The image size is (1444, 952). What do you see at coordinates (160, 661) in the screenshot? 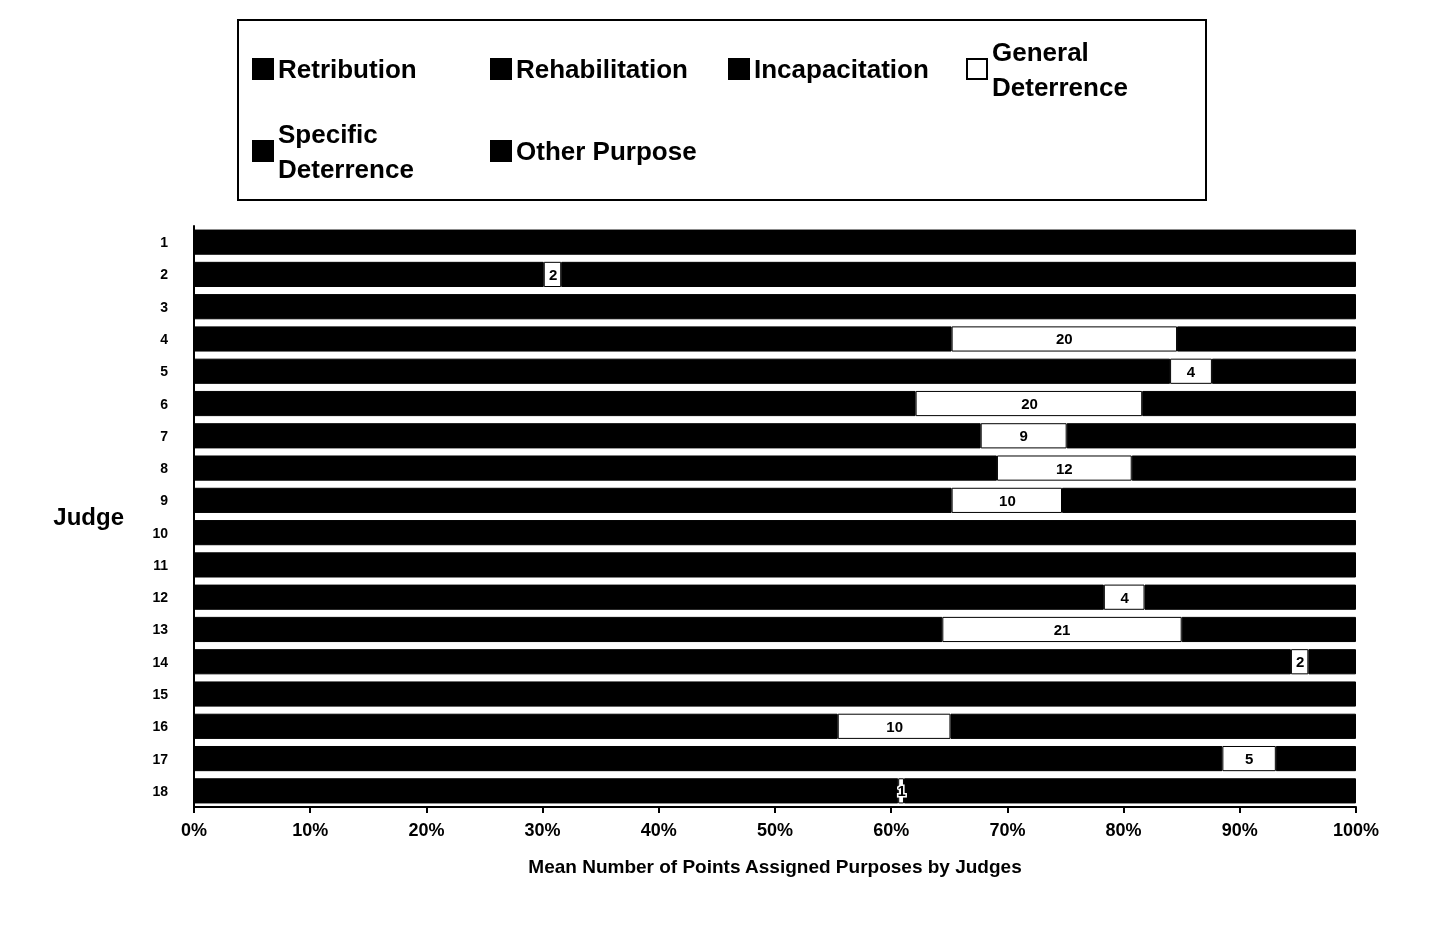
I see `y-tick-label: 14` at bounding box center [160, 661].